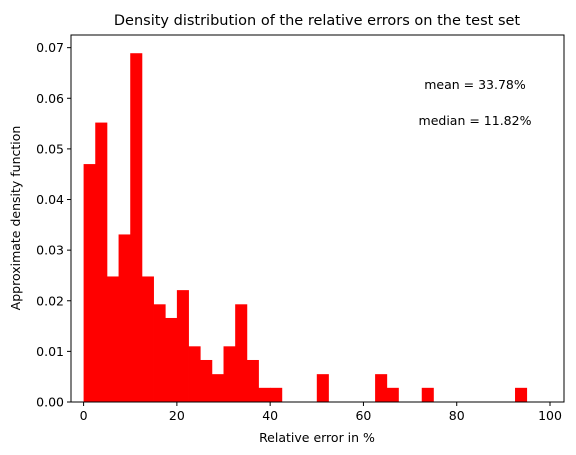 This screenshot has width=576, height=455. What do you see at coordinates (50, 199) in the screenshot?
I see `y-tick-label: 0.04` at bounding box center [50, 199].